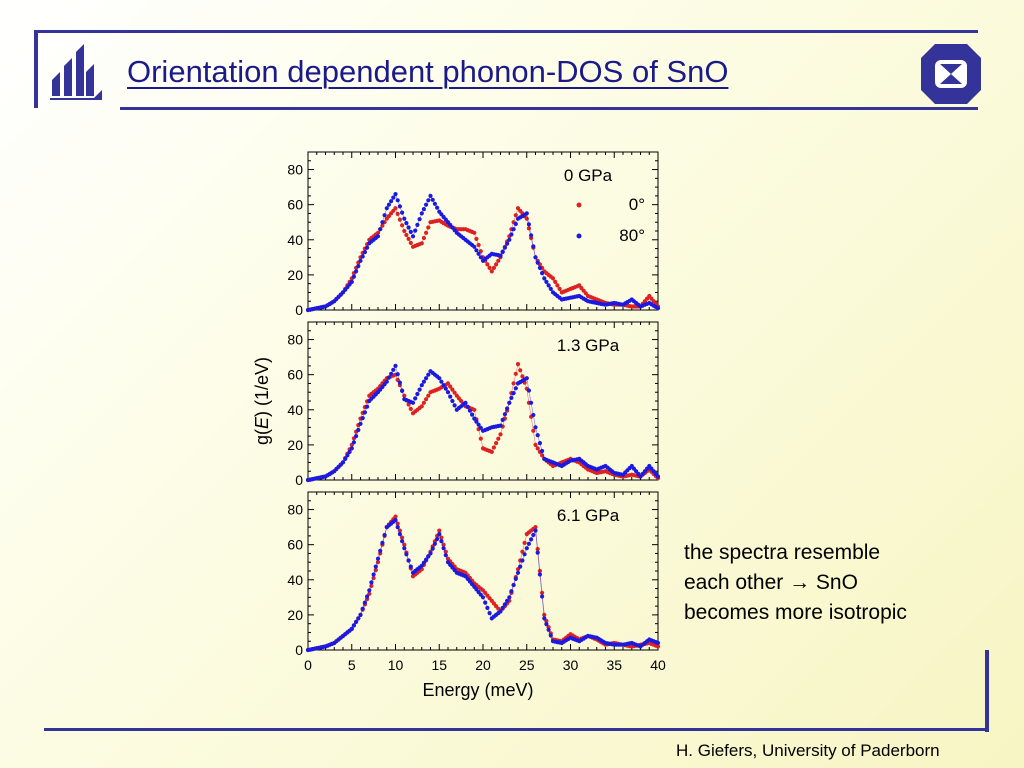 The image size is (1024, 768). I want to click on note-line-2: each other → SnO, so click(771, 582).